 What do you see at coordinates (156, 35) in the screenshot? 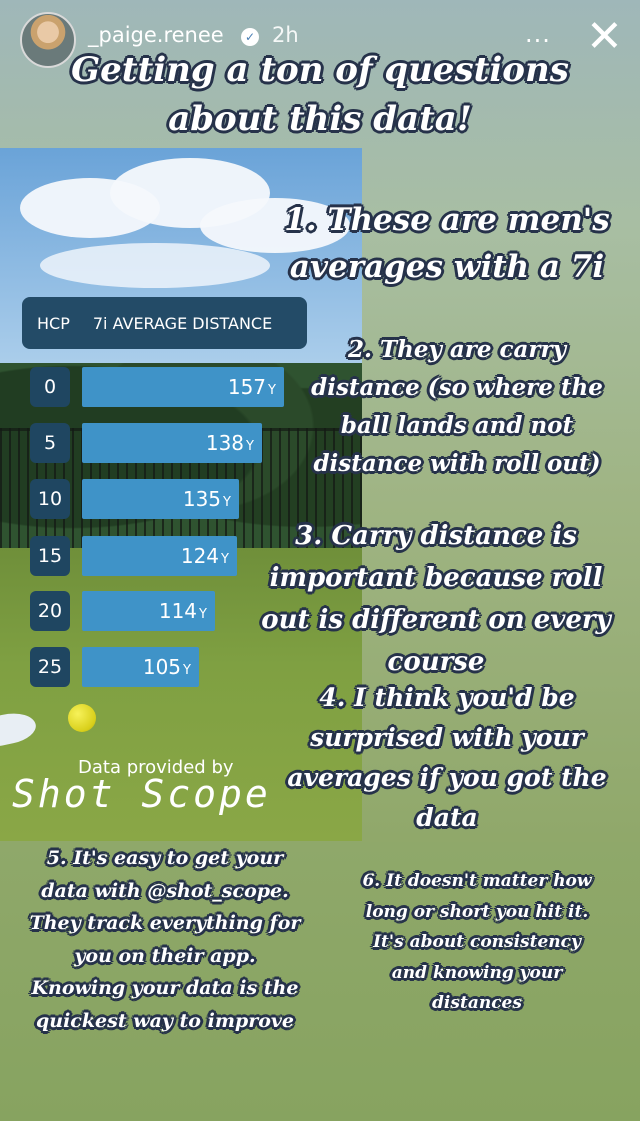
I see `username: _paige.renee` at bounding box center [156, 35].